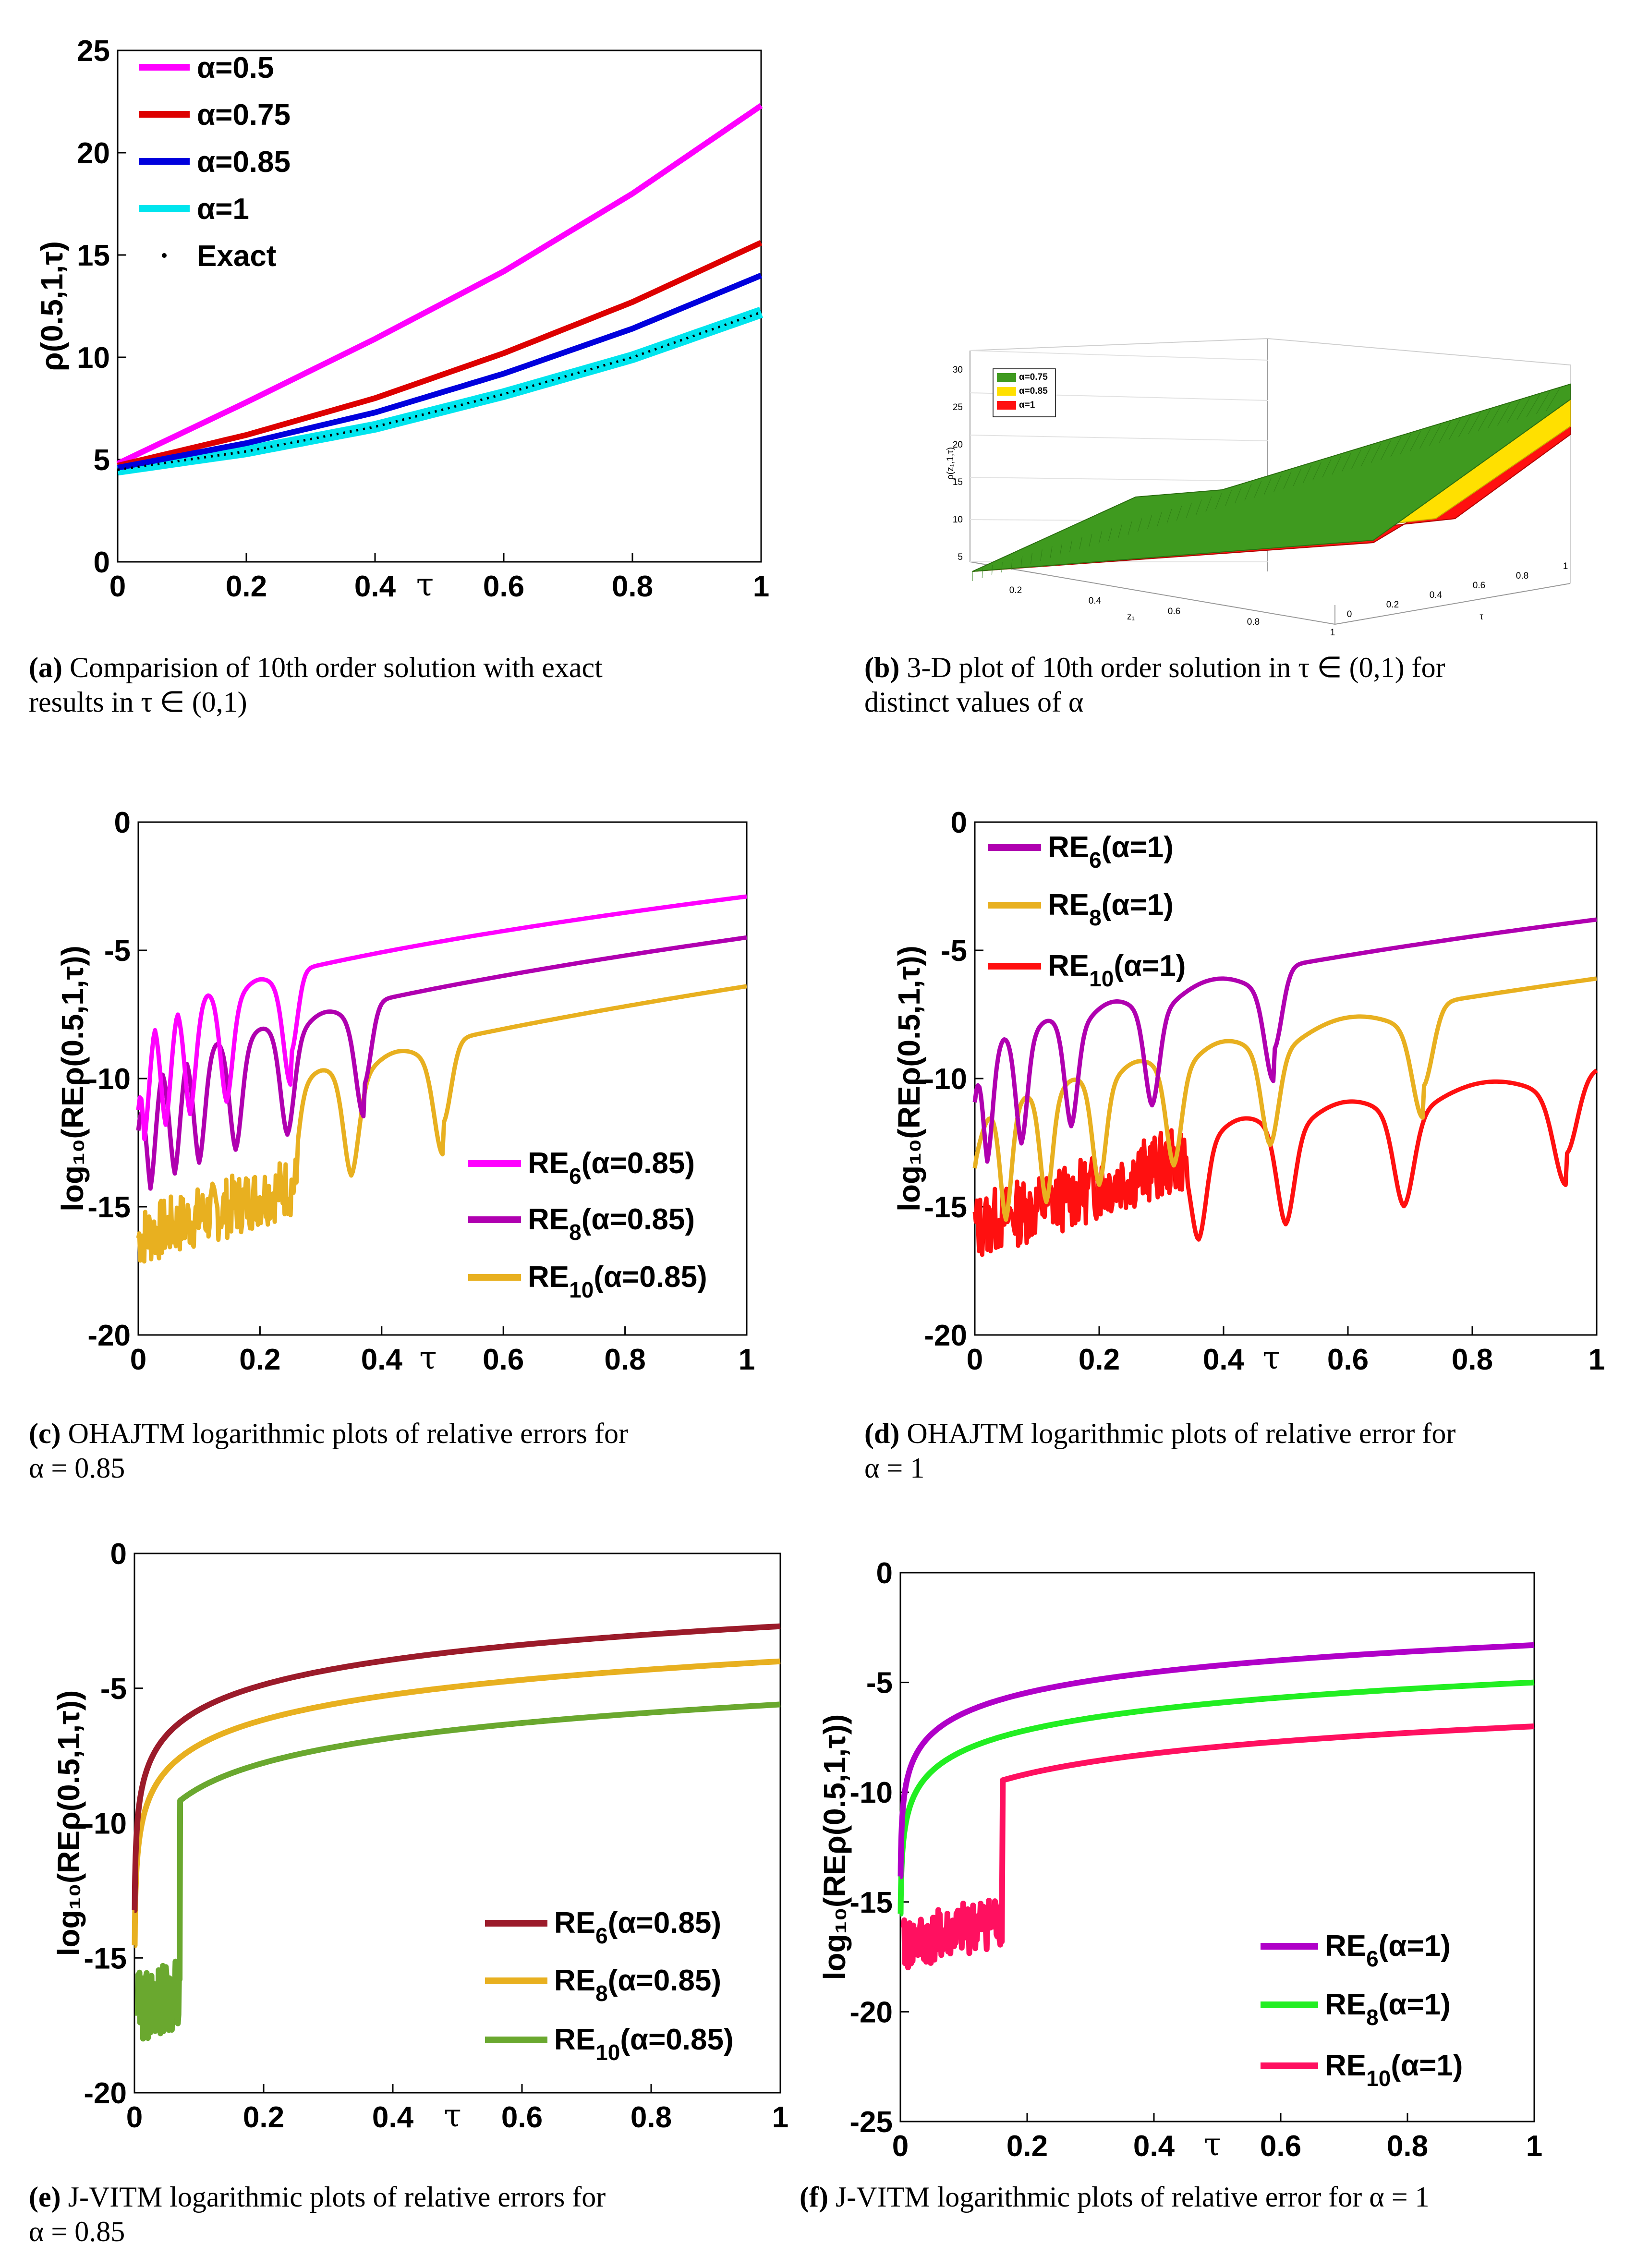  I want to click on caption-label: (f), so click(814, 2197).